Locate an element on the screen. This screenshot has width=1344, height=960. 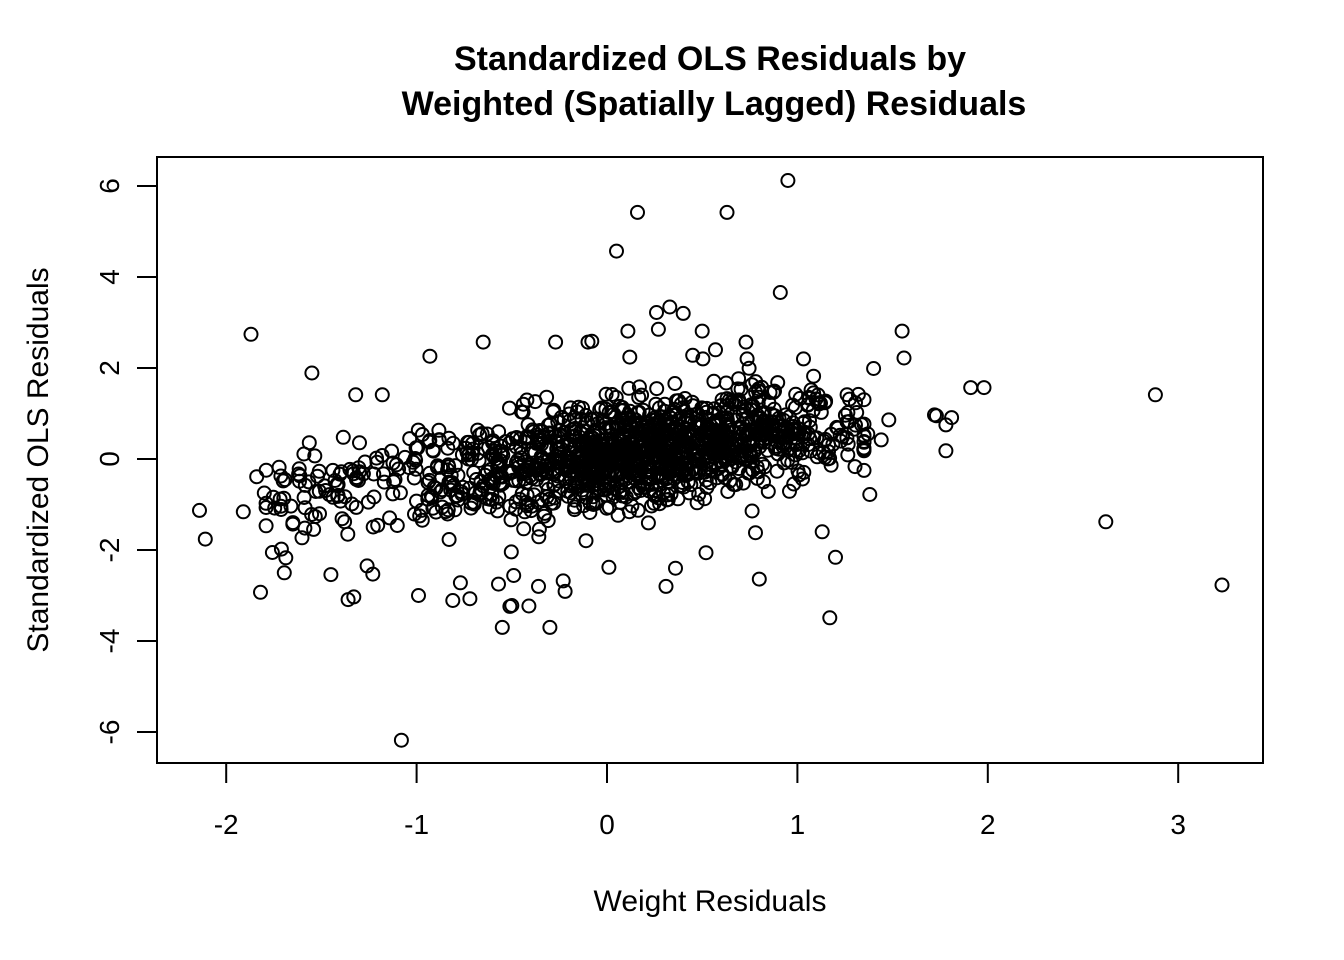
x-axis: -2 -1 0 1 2 3 is located at coordinates (700, 801).